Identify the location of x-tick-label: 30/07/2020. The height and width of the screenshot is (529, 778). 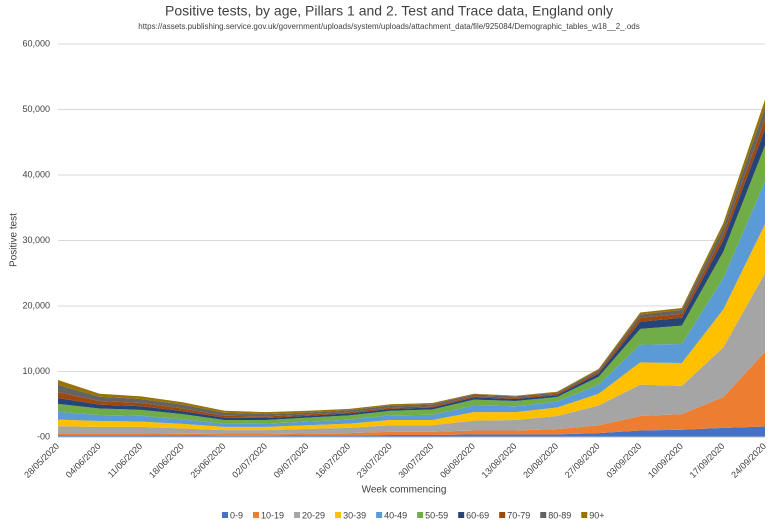
(415, 460).